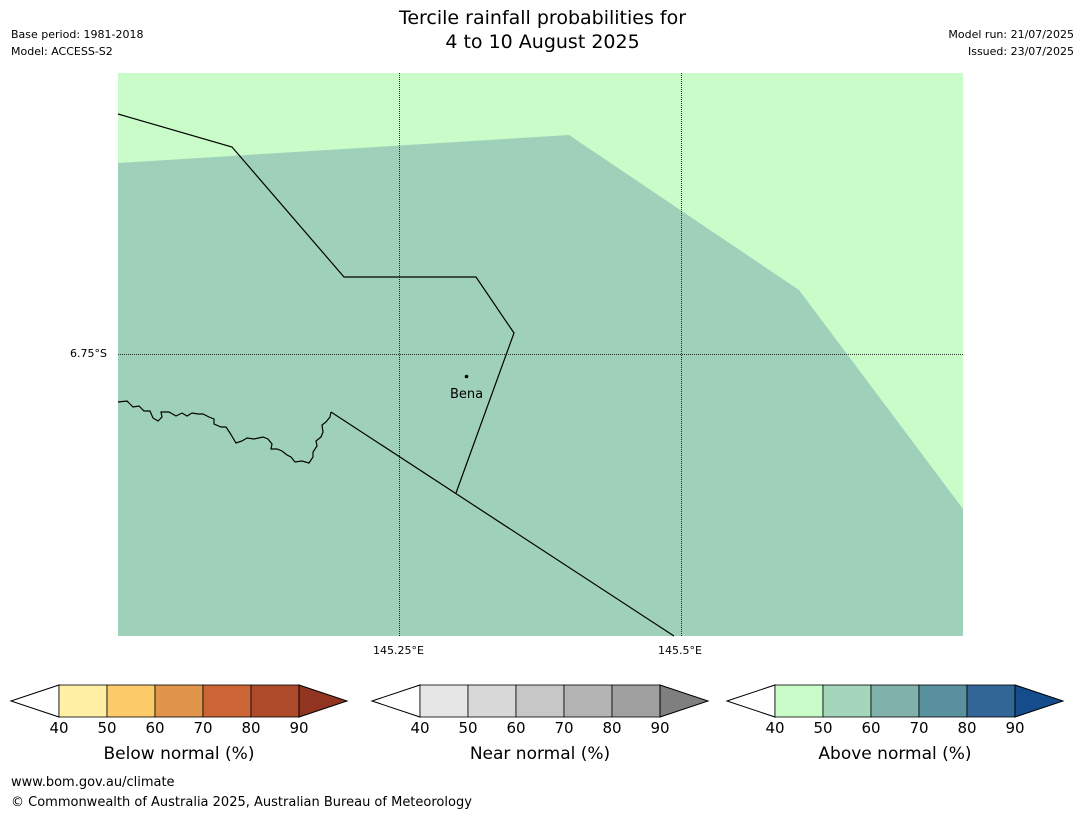  I want to click on legend-below-lower-extension, so click(34, 701).